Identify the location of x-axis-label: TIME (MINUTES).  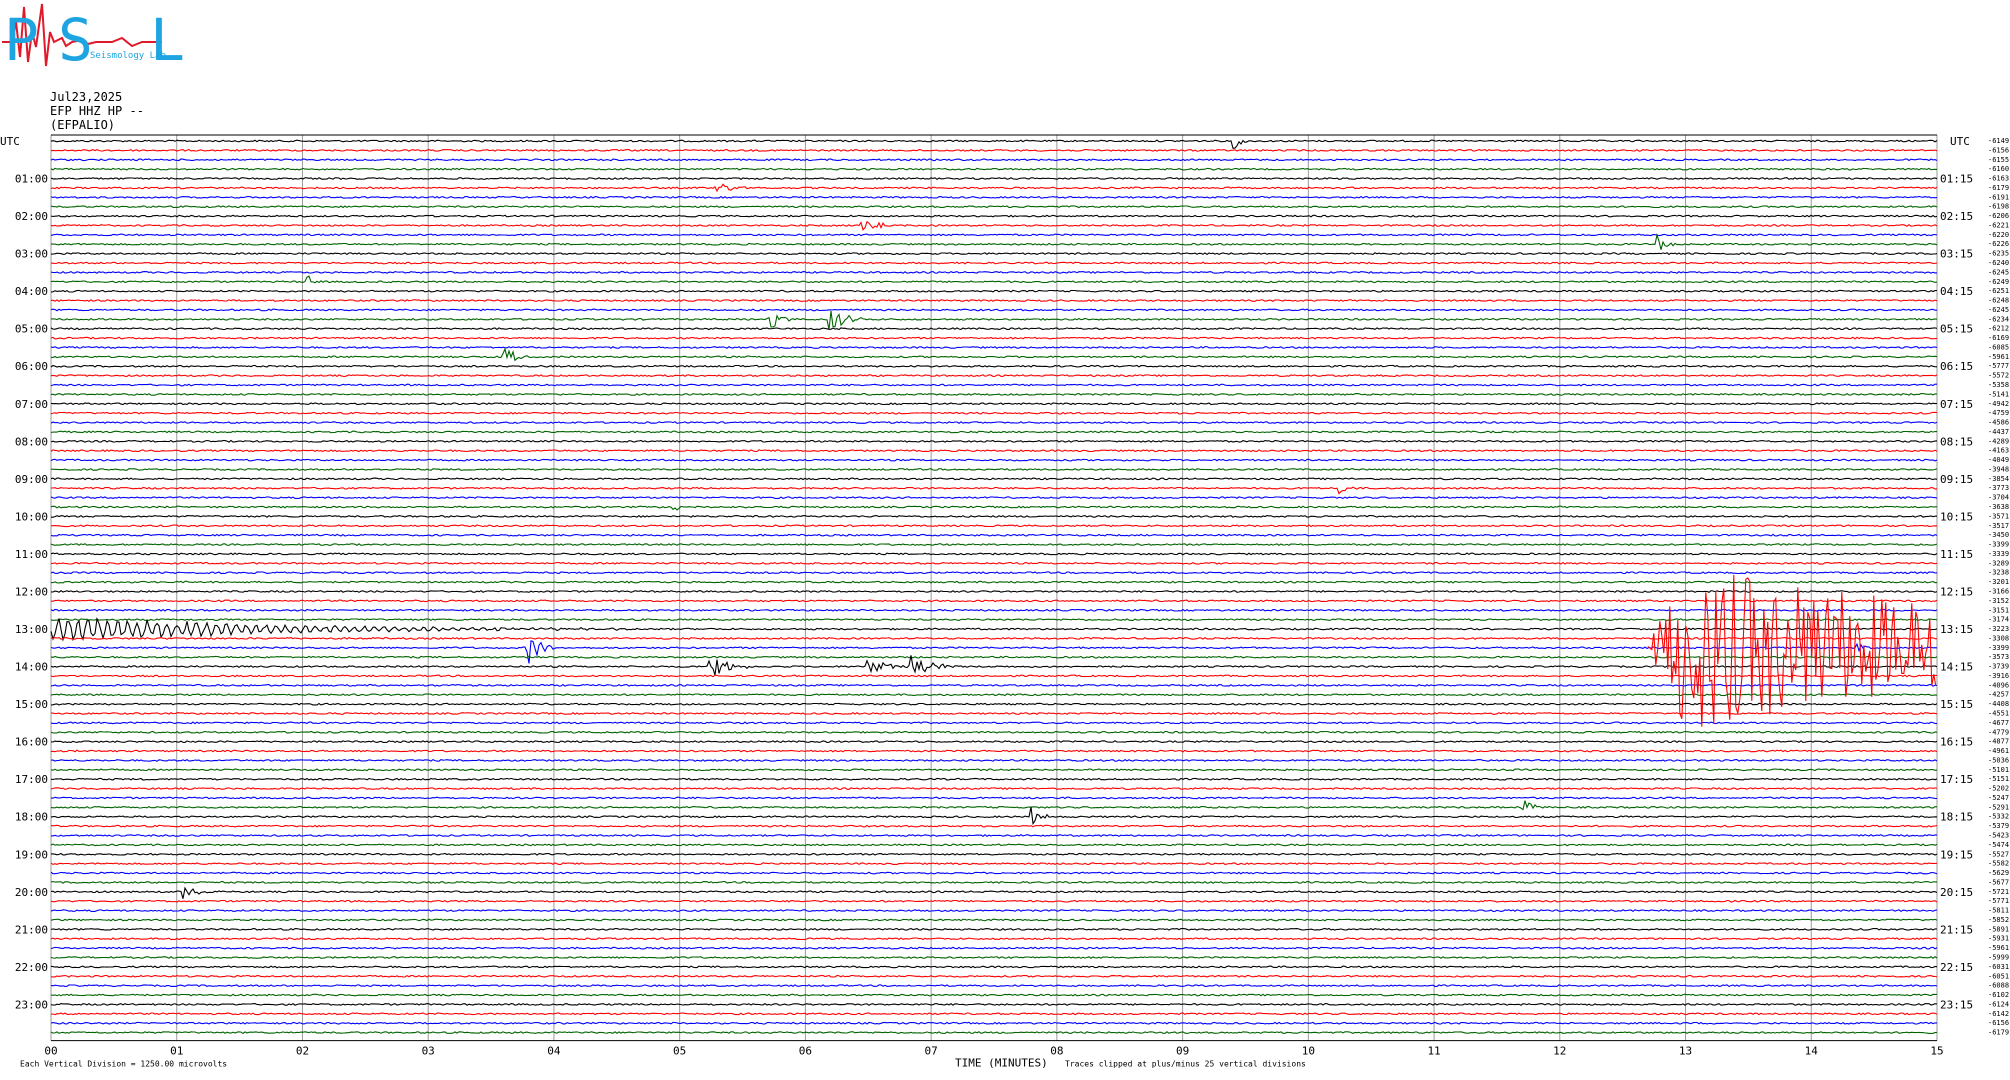
(1001, 1063).